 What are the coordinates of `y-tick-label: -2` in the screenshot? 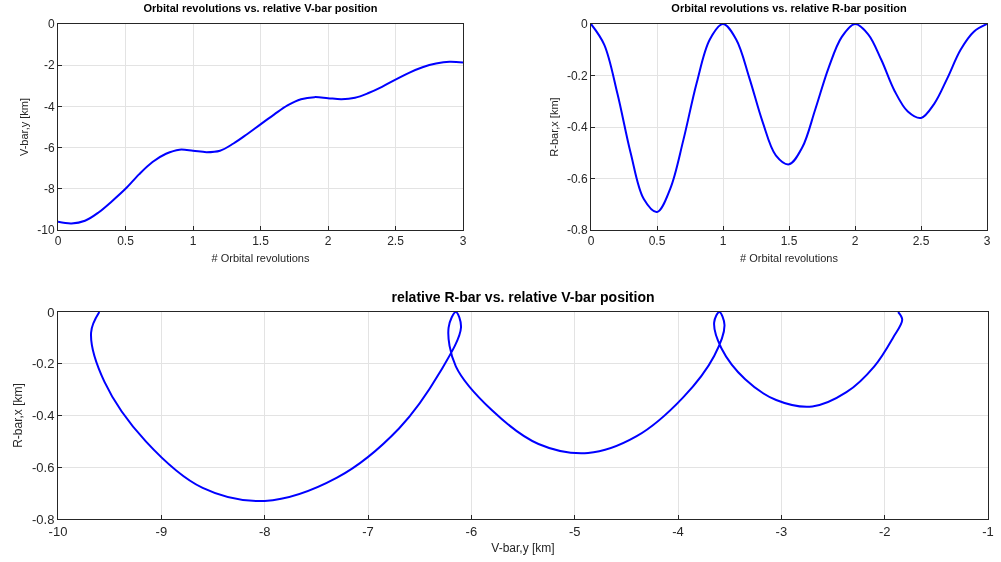 It's located at (49, 65).